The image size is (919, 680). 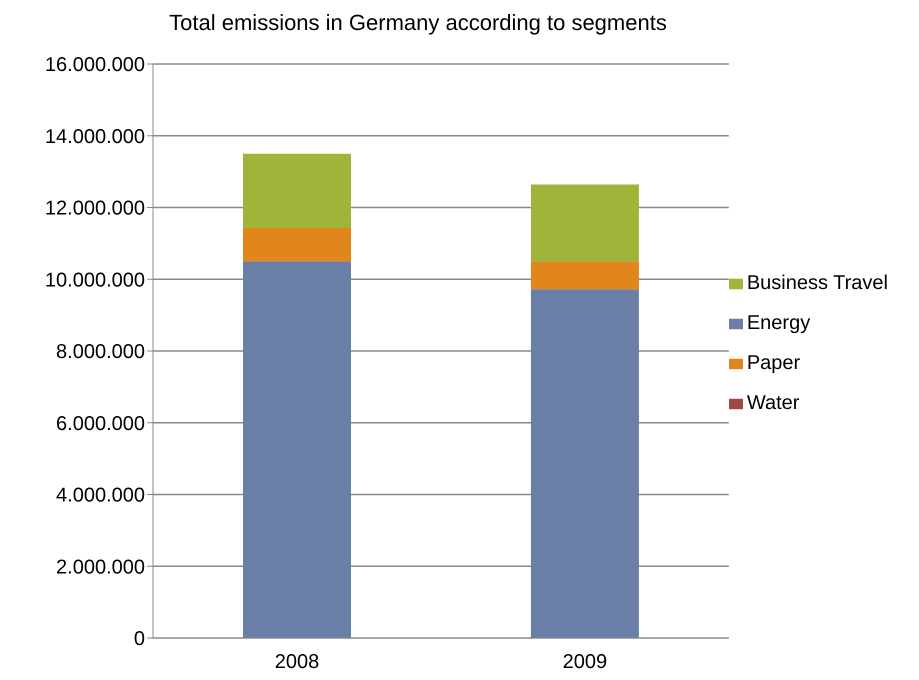 What do you see at coordinates (778, 323) in the screenshot?
I see `legend-label: Energy` at bounding box center [778, 323].